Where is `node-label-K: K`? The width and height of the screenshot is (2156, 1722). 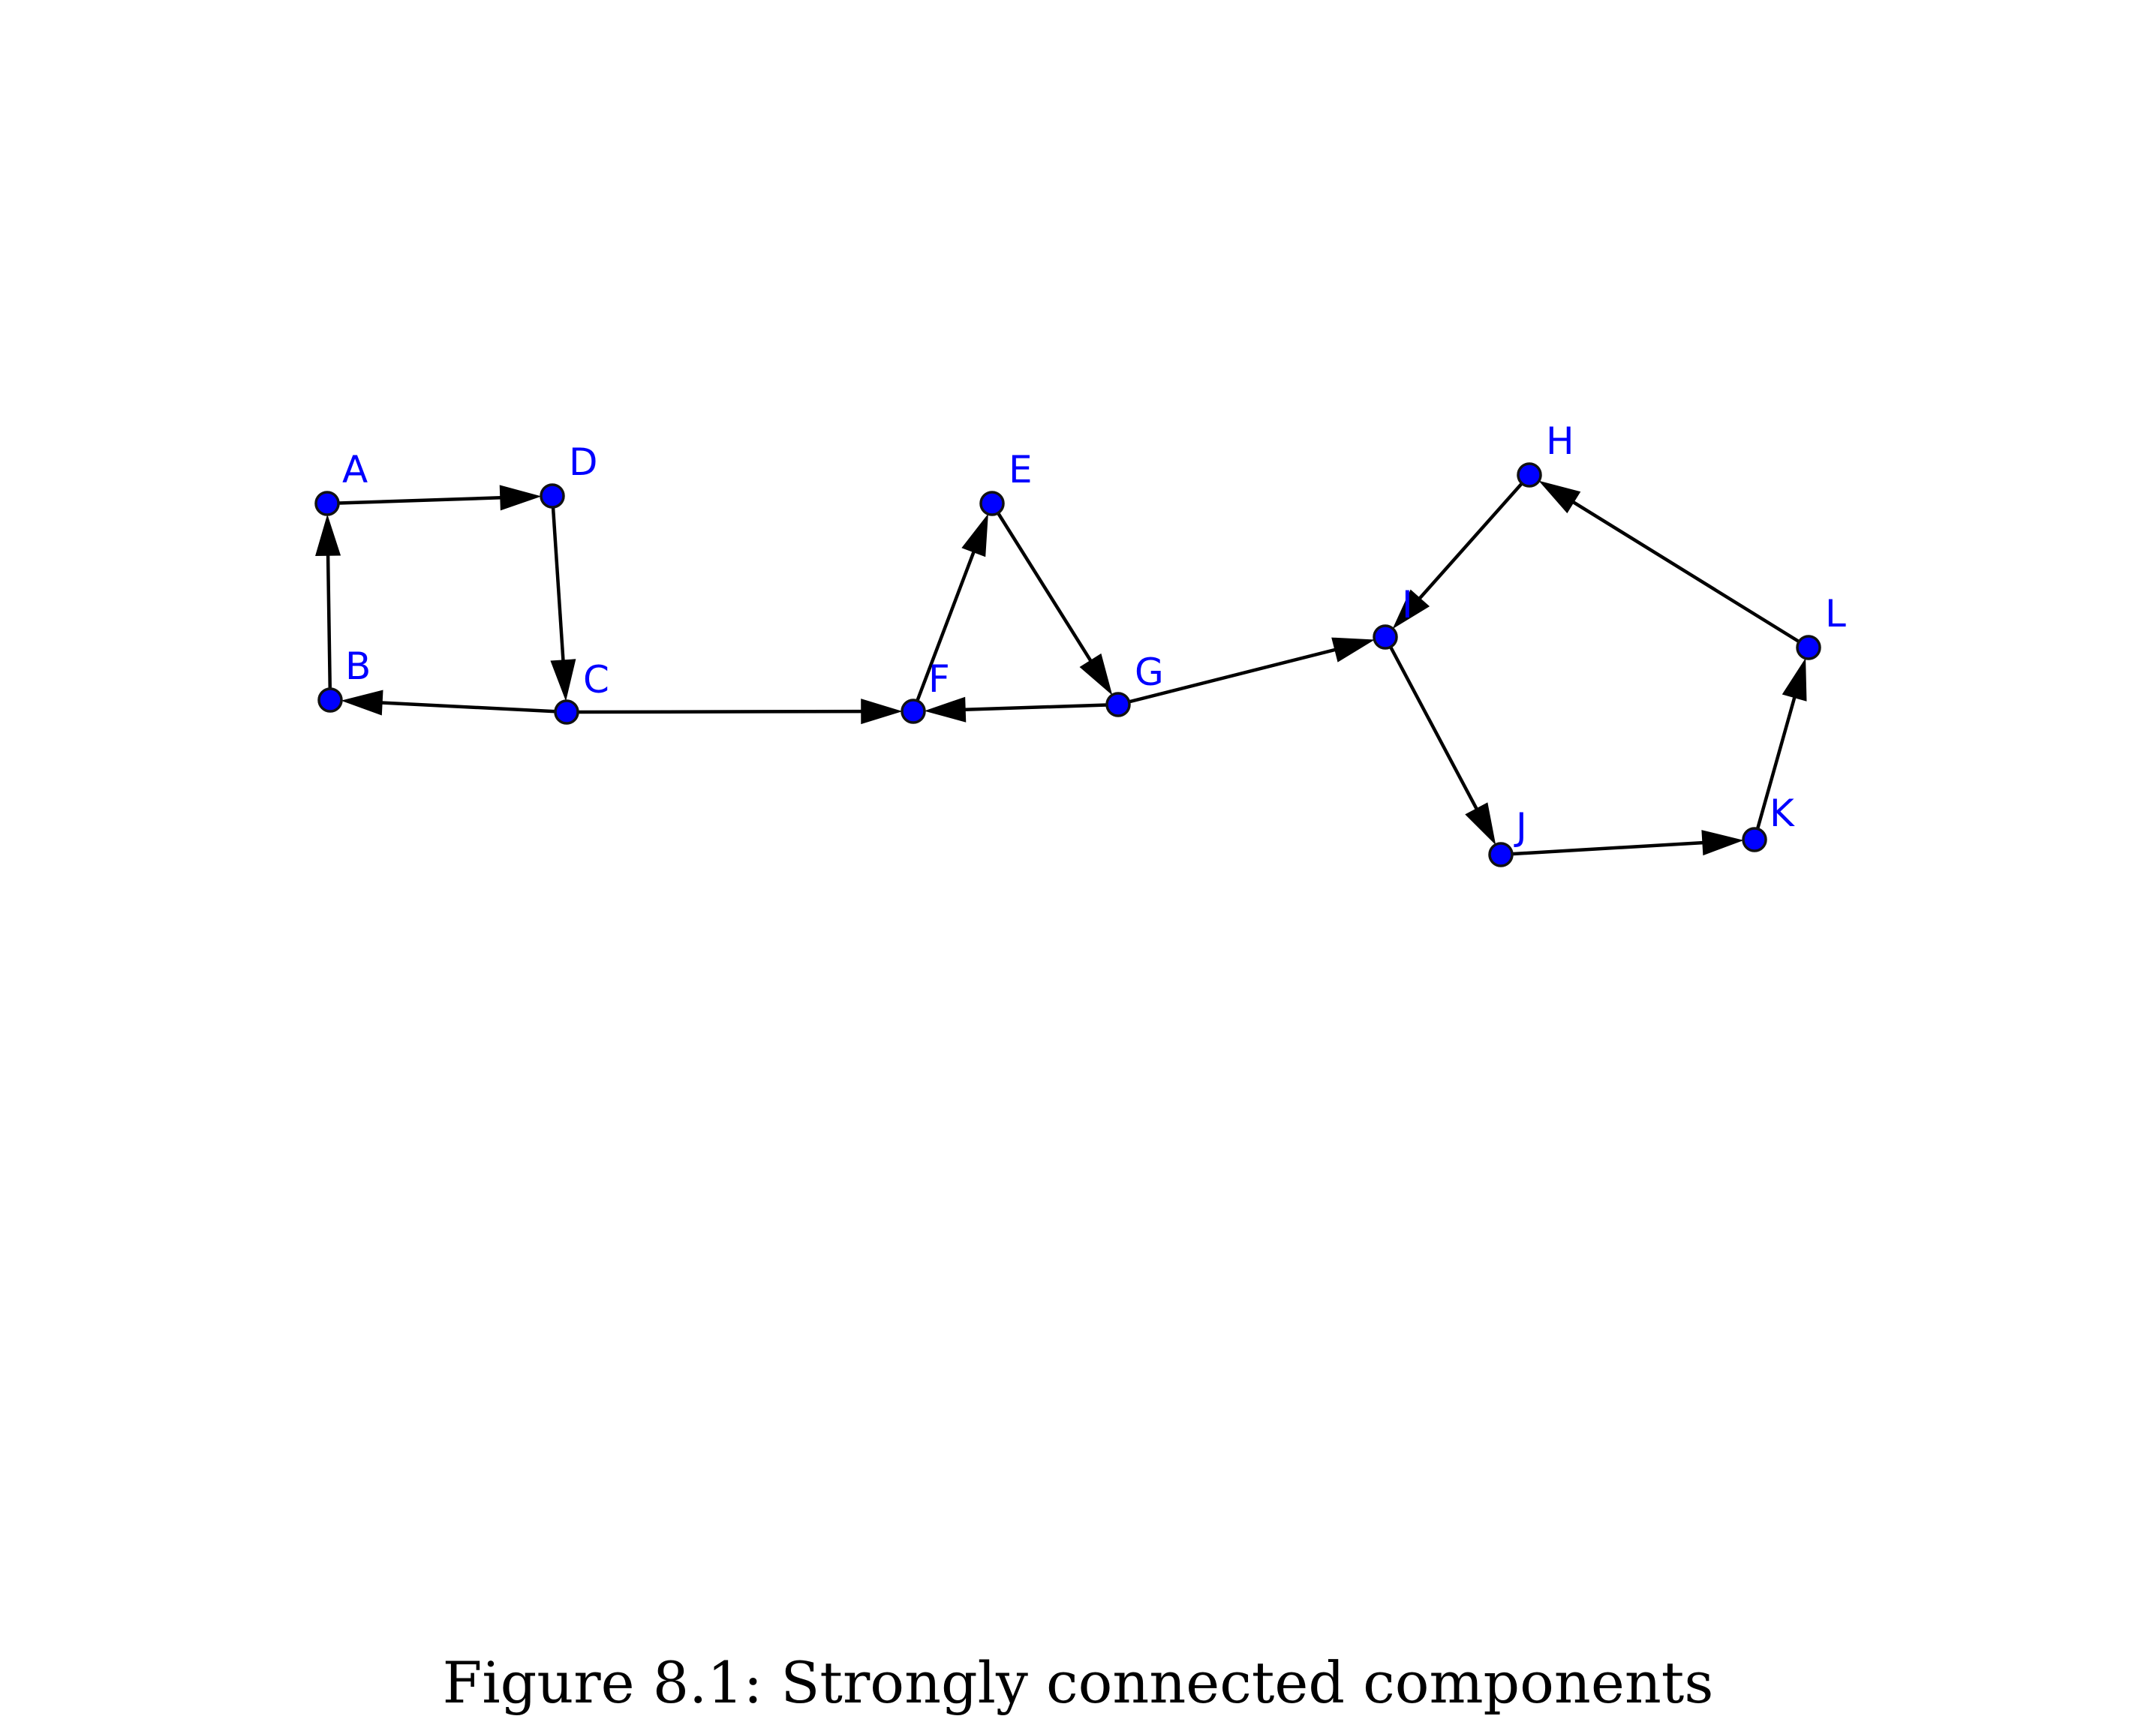 node-label-K: K is located at coordinates (1782, 813).